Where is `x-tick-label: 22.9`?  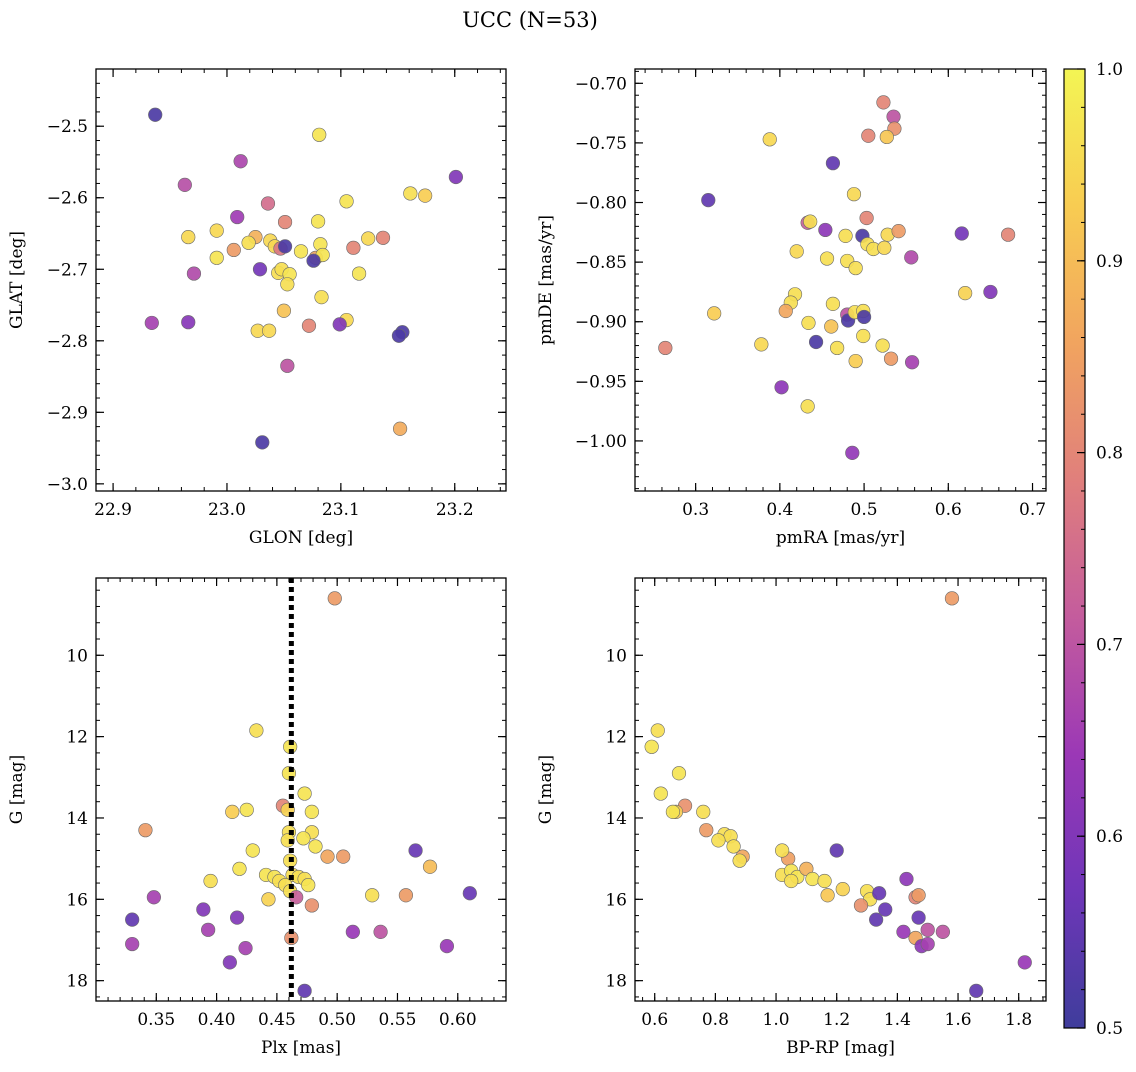
x-tick-label: 22.9 is located at coordinates (113, 510).